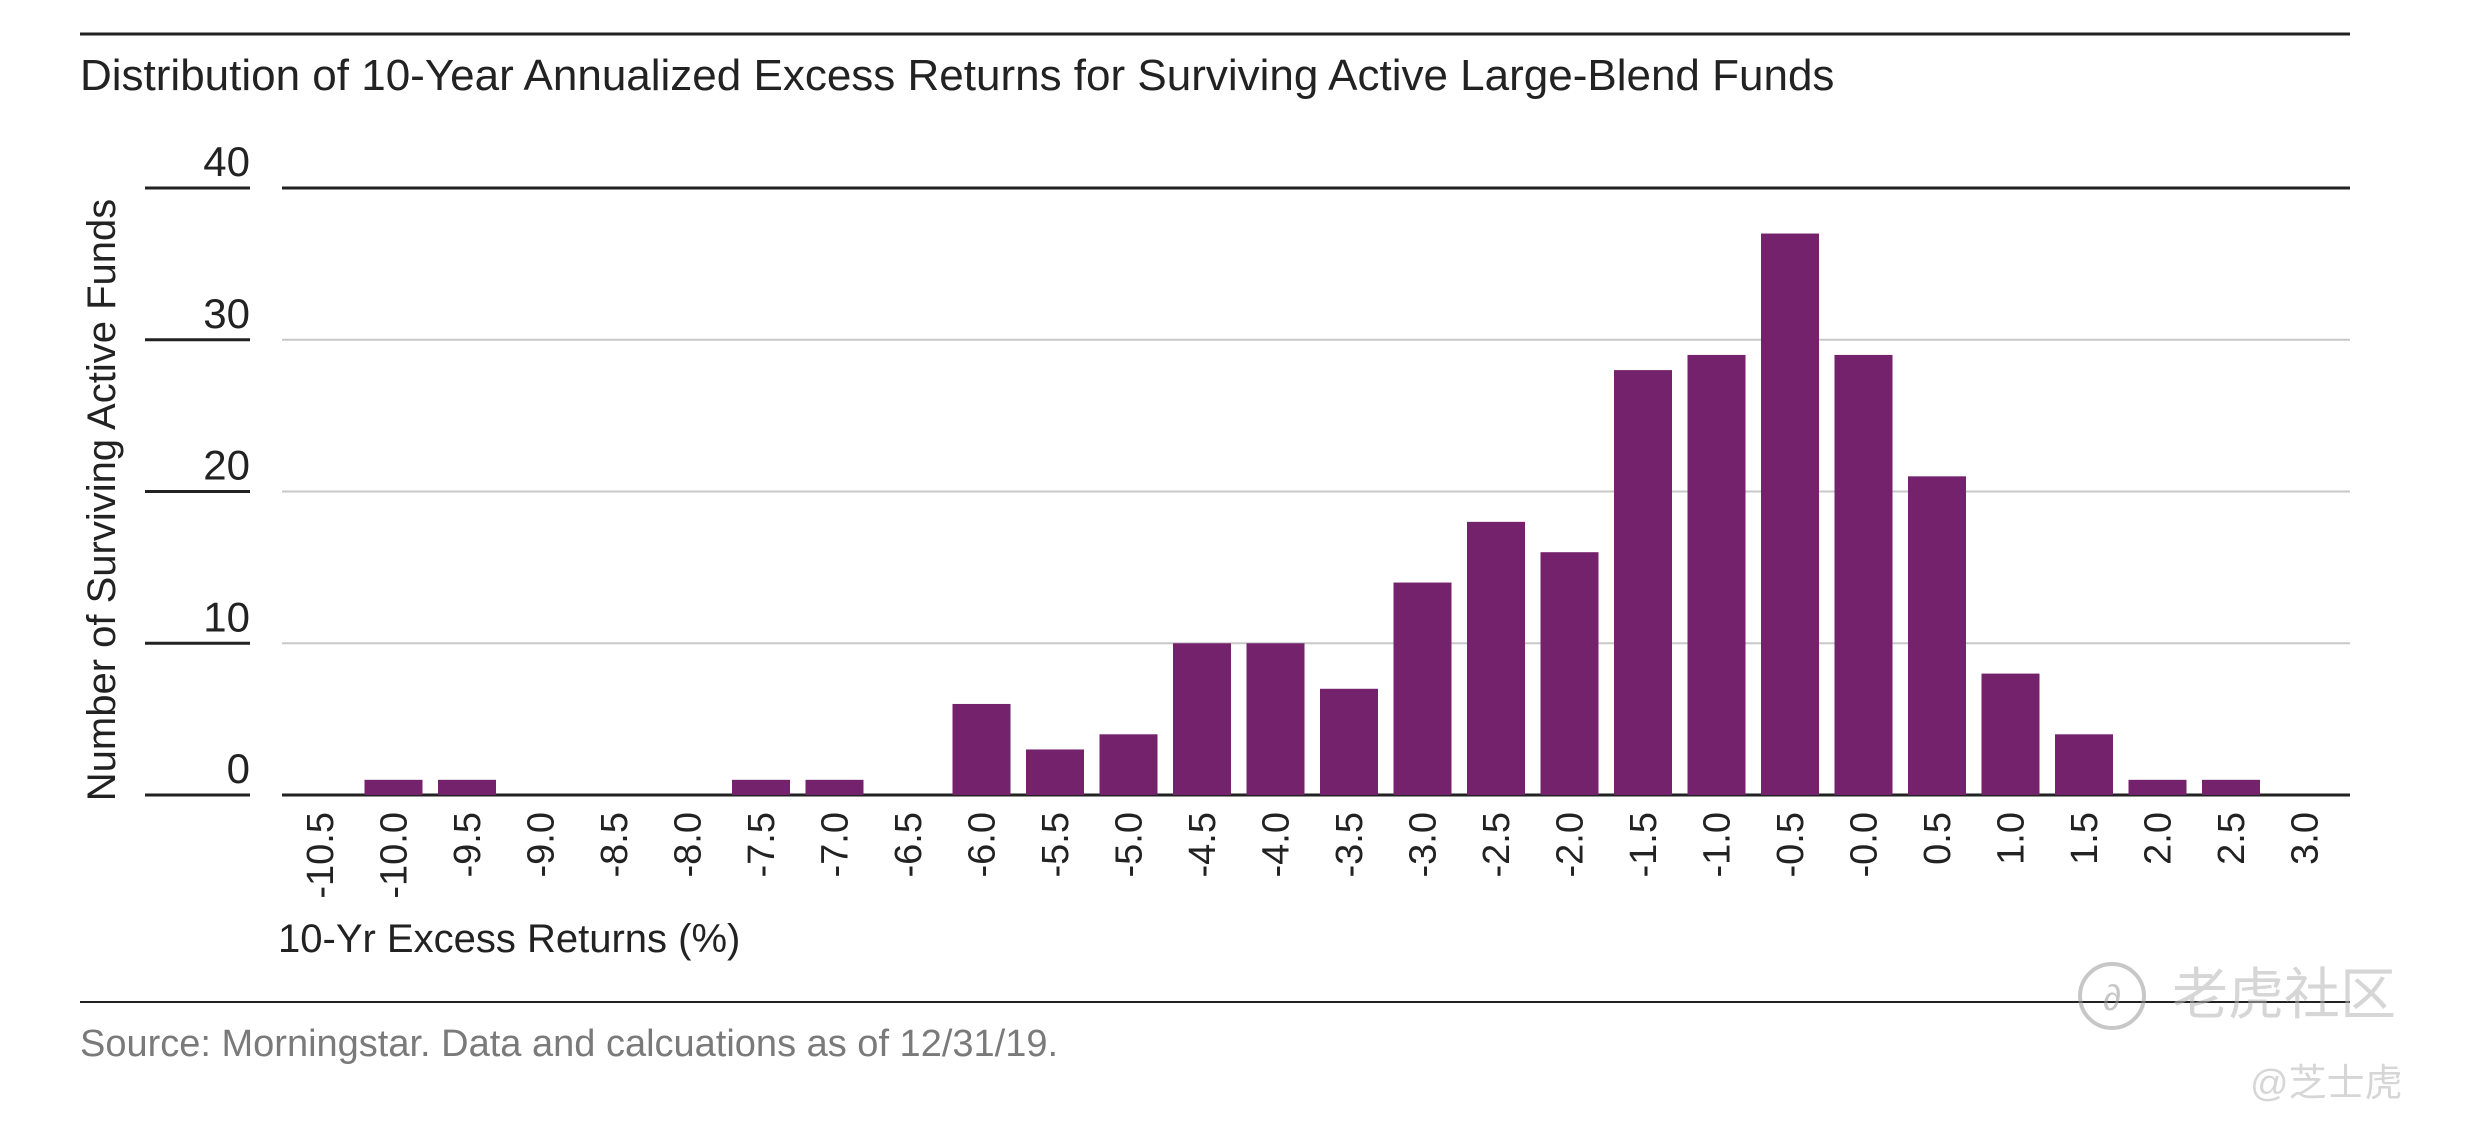 The image size is (2468, 1141). I want to click on x-tick-label: -2.5, so click(1497, 844).